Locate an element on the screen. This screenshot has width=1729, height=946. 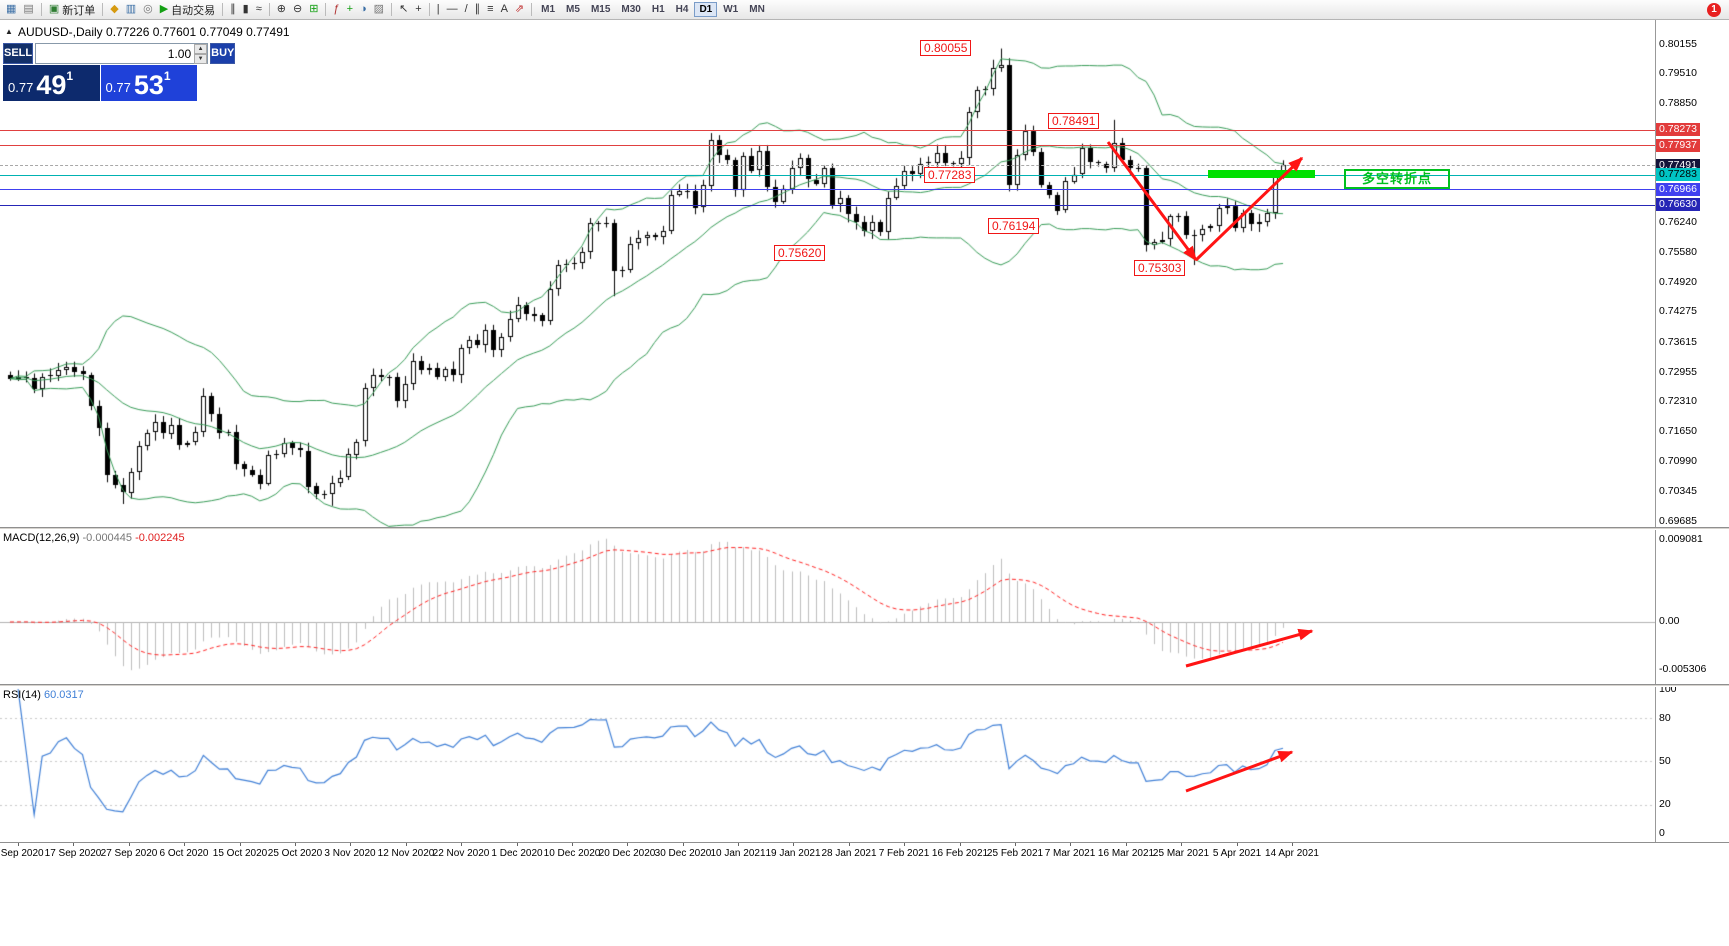
price-callout: 0.78491 is located at coordinates (1074, 121).